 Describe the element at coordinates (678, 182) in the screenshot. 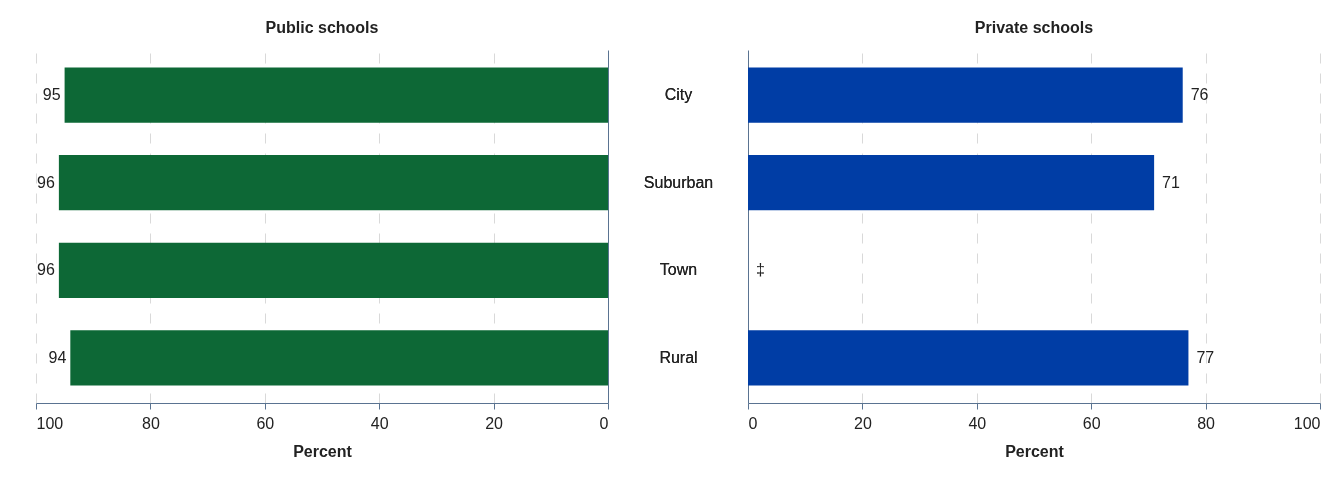

I see `y-tick-label: Suburban` at that location.